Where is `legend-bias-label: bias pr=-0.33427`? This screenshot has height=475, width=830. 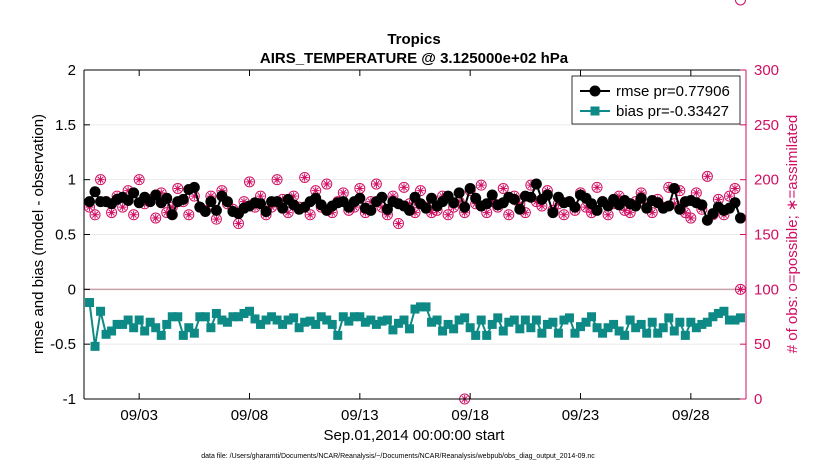
legend-bias-label: bias pr=-0.33427 is located at coordinates (672, 111).